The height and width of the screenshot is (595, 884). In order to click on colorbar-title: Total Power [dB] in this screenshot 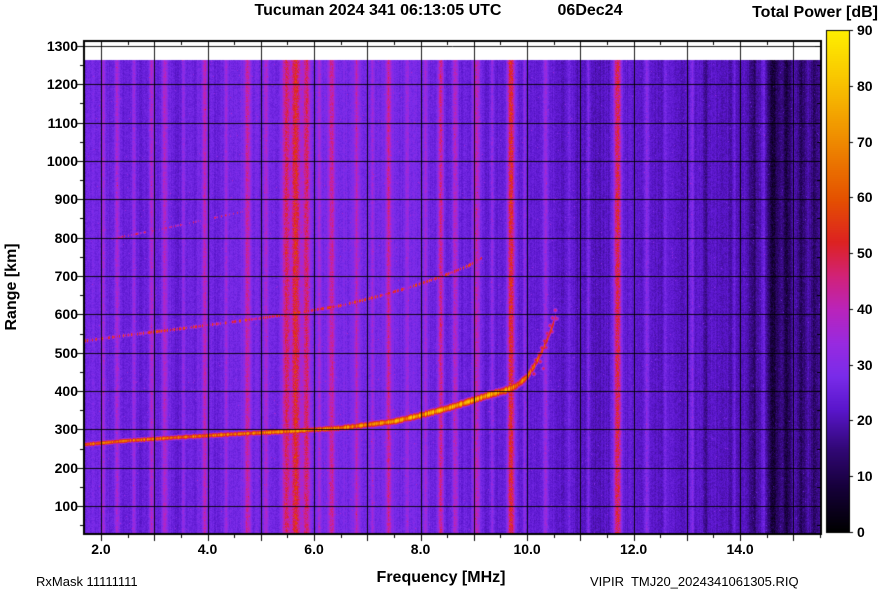, I will do `click(815, 12)`.